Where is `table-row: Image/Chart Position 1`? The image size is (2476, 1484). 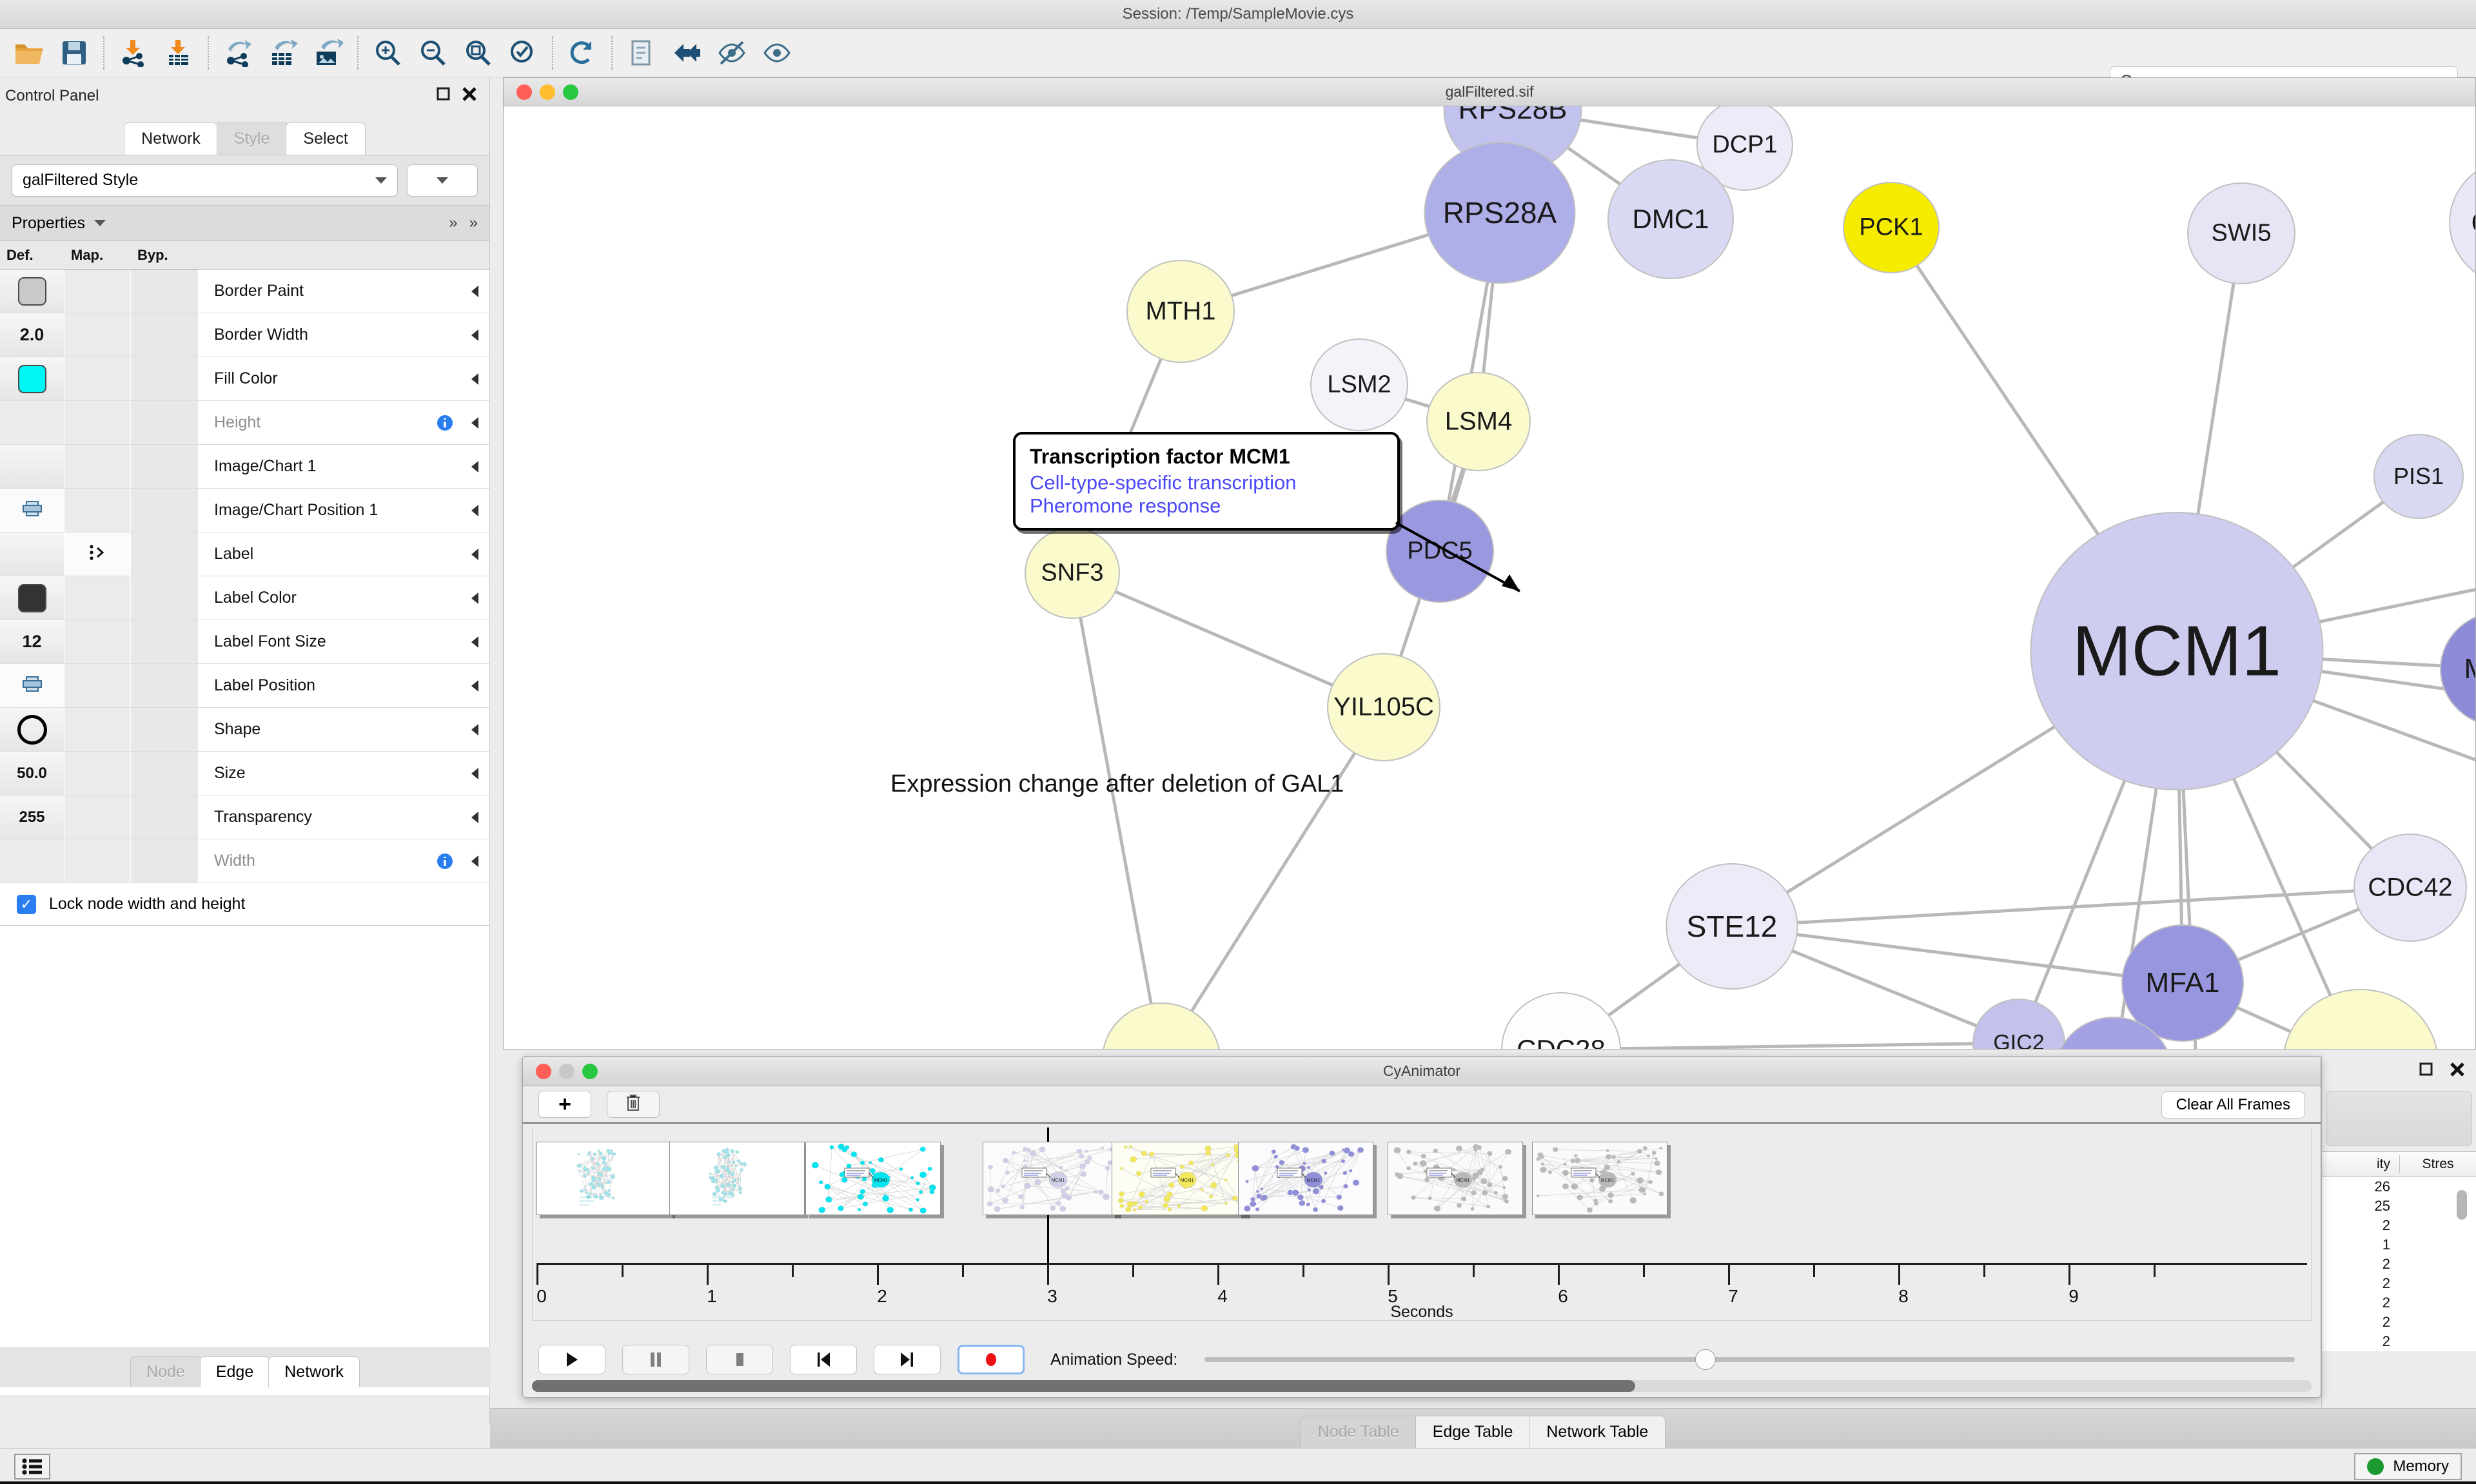 table-row: Image/Chart Position 1 is located at coordinates (244, 510).